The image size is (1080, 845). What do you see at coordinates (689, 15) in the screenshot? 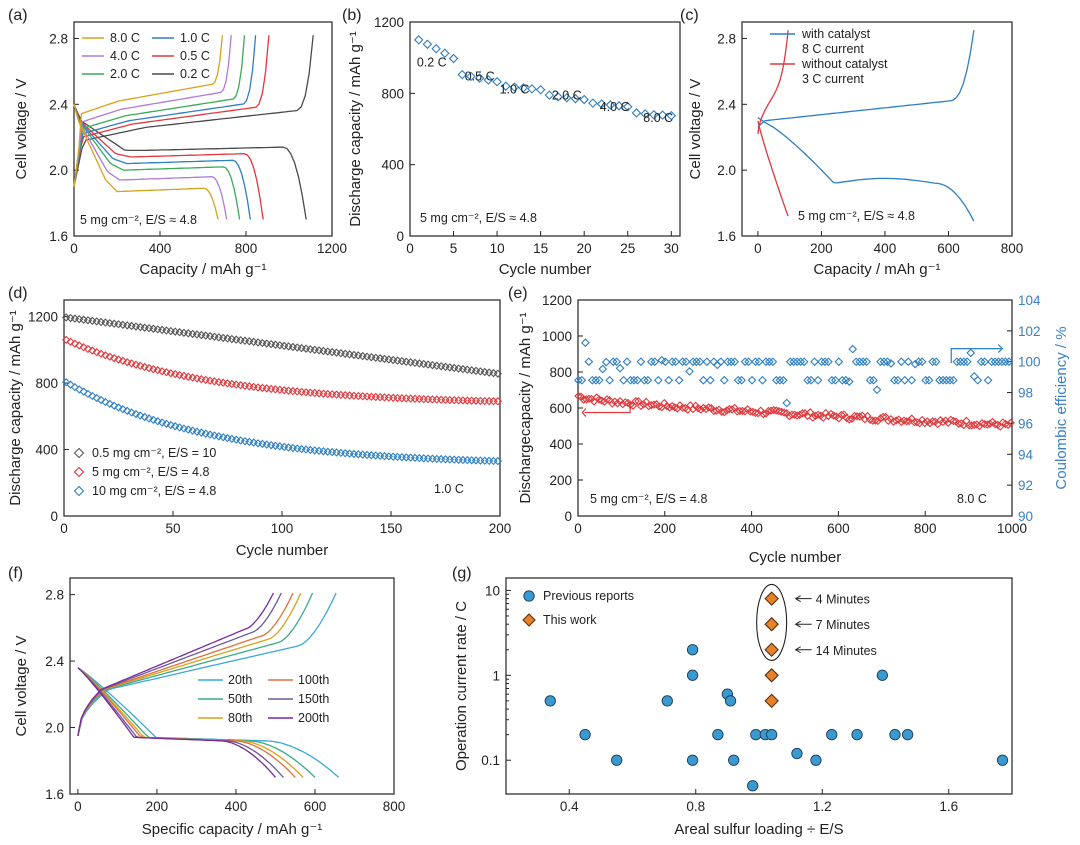
I see `panel-c-panel-label: (c)` at bounding box center [689, 15].